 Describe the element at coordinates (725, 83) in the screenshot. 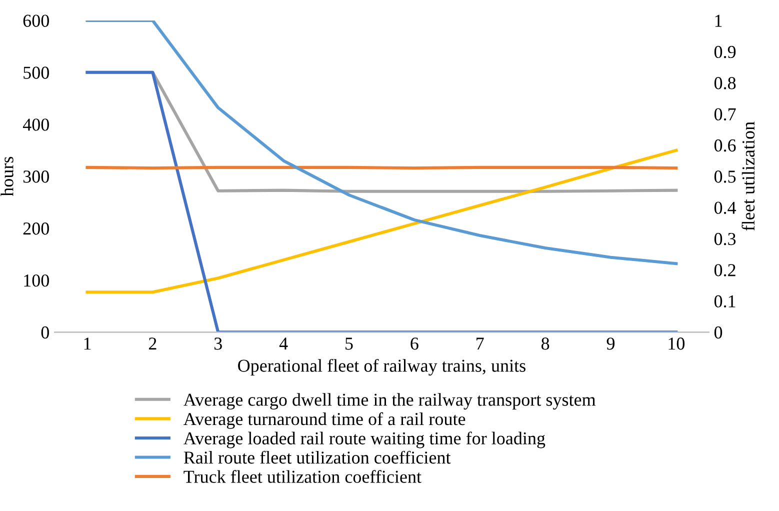

I see `y2-tick-label: 0.8` at that location.